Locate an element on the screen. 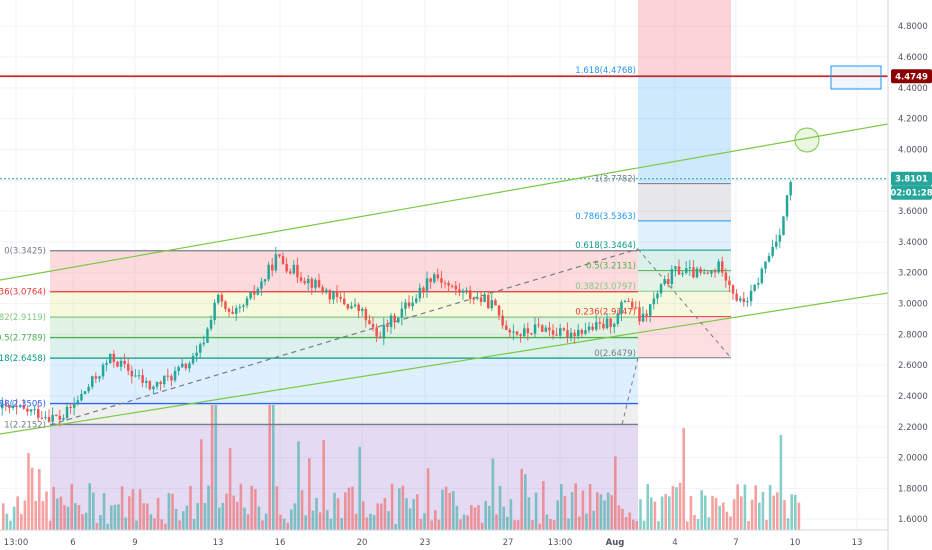 The width and height of the screenshot is (932, 550). fib-level-label: 0.618(2.6458) is located at coordinates (23, 359).